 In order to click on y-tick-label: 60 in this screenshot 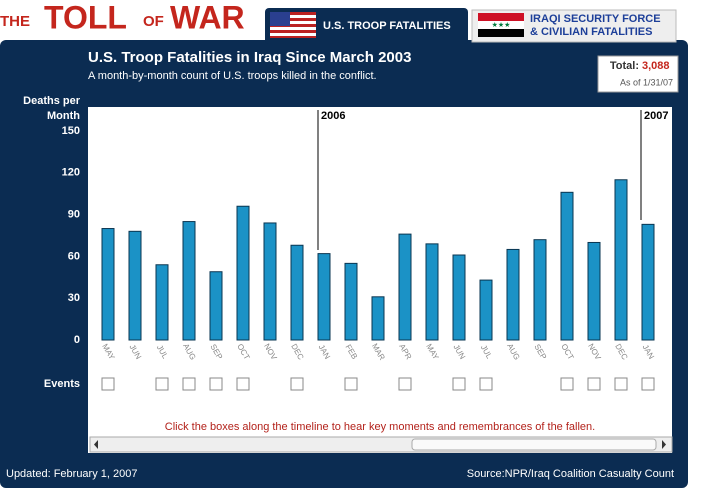, I will do `click(74, 256)`.